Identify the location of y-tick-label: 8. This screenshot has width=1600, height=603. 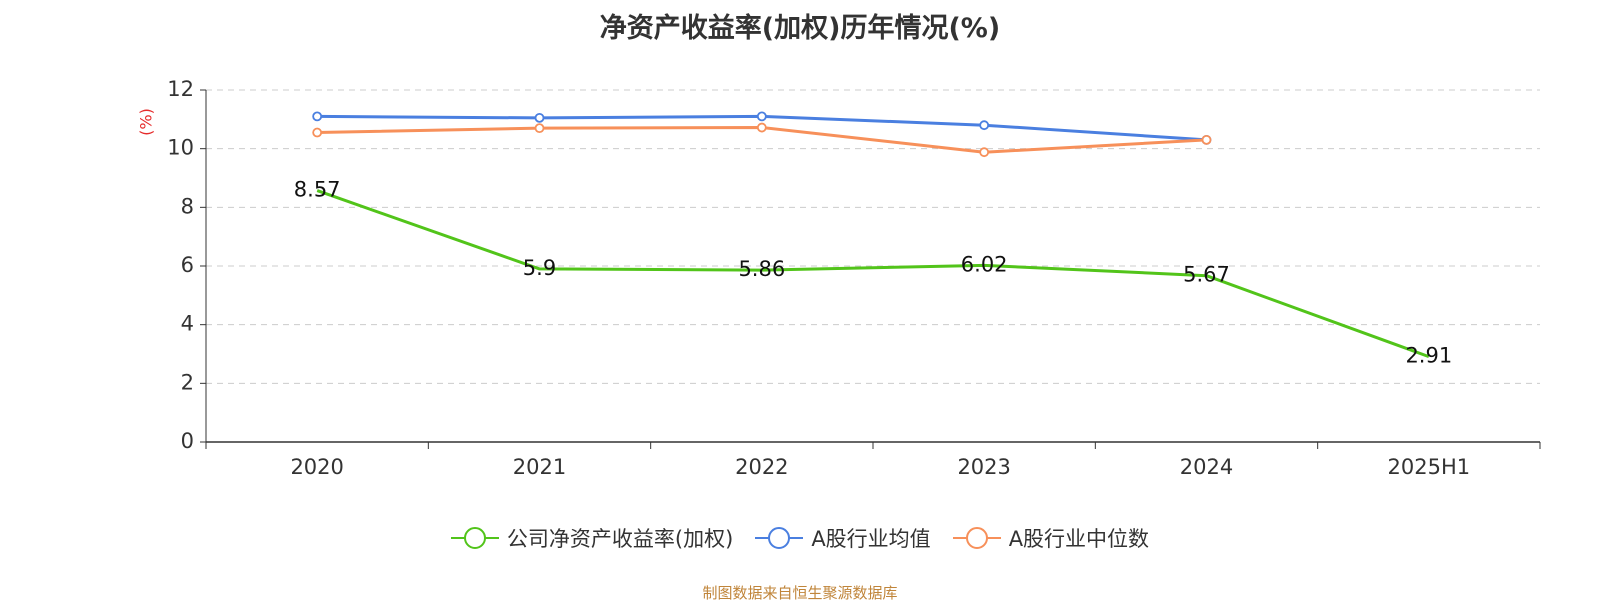
(187, 206).